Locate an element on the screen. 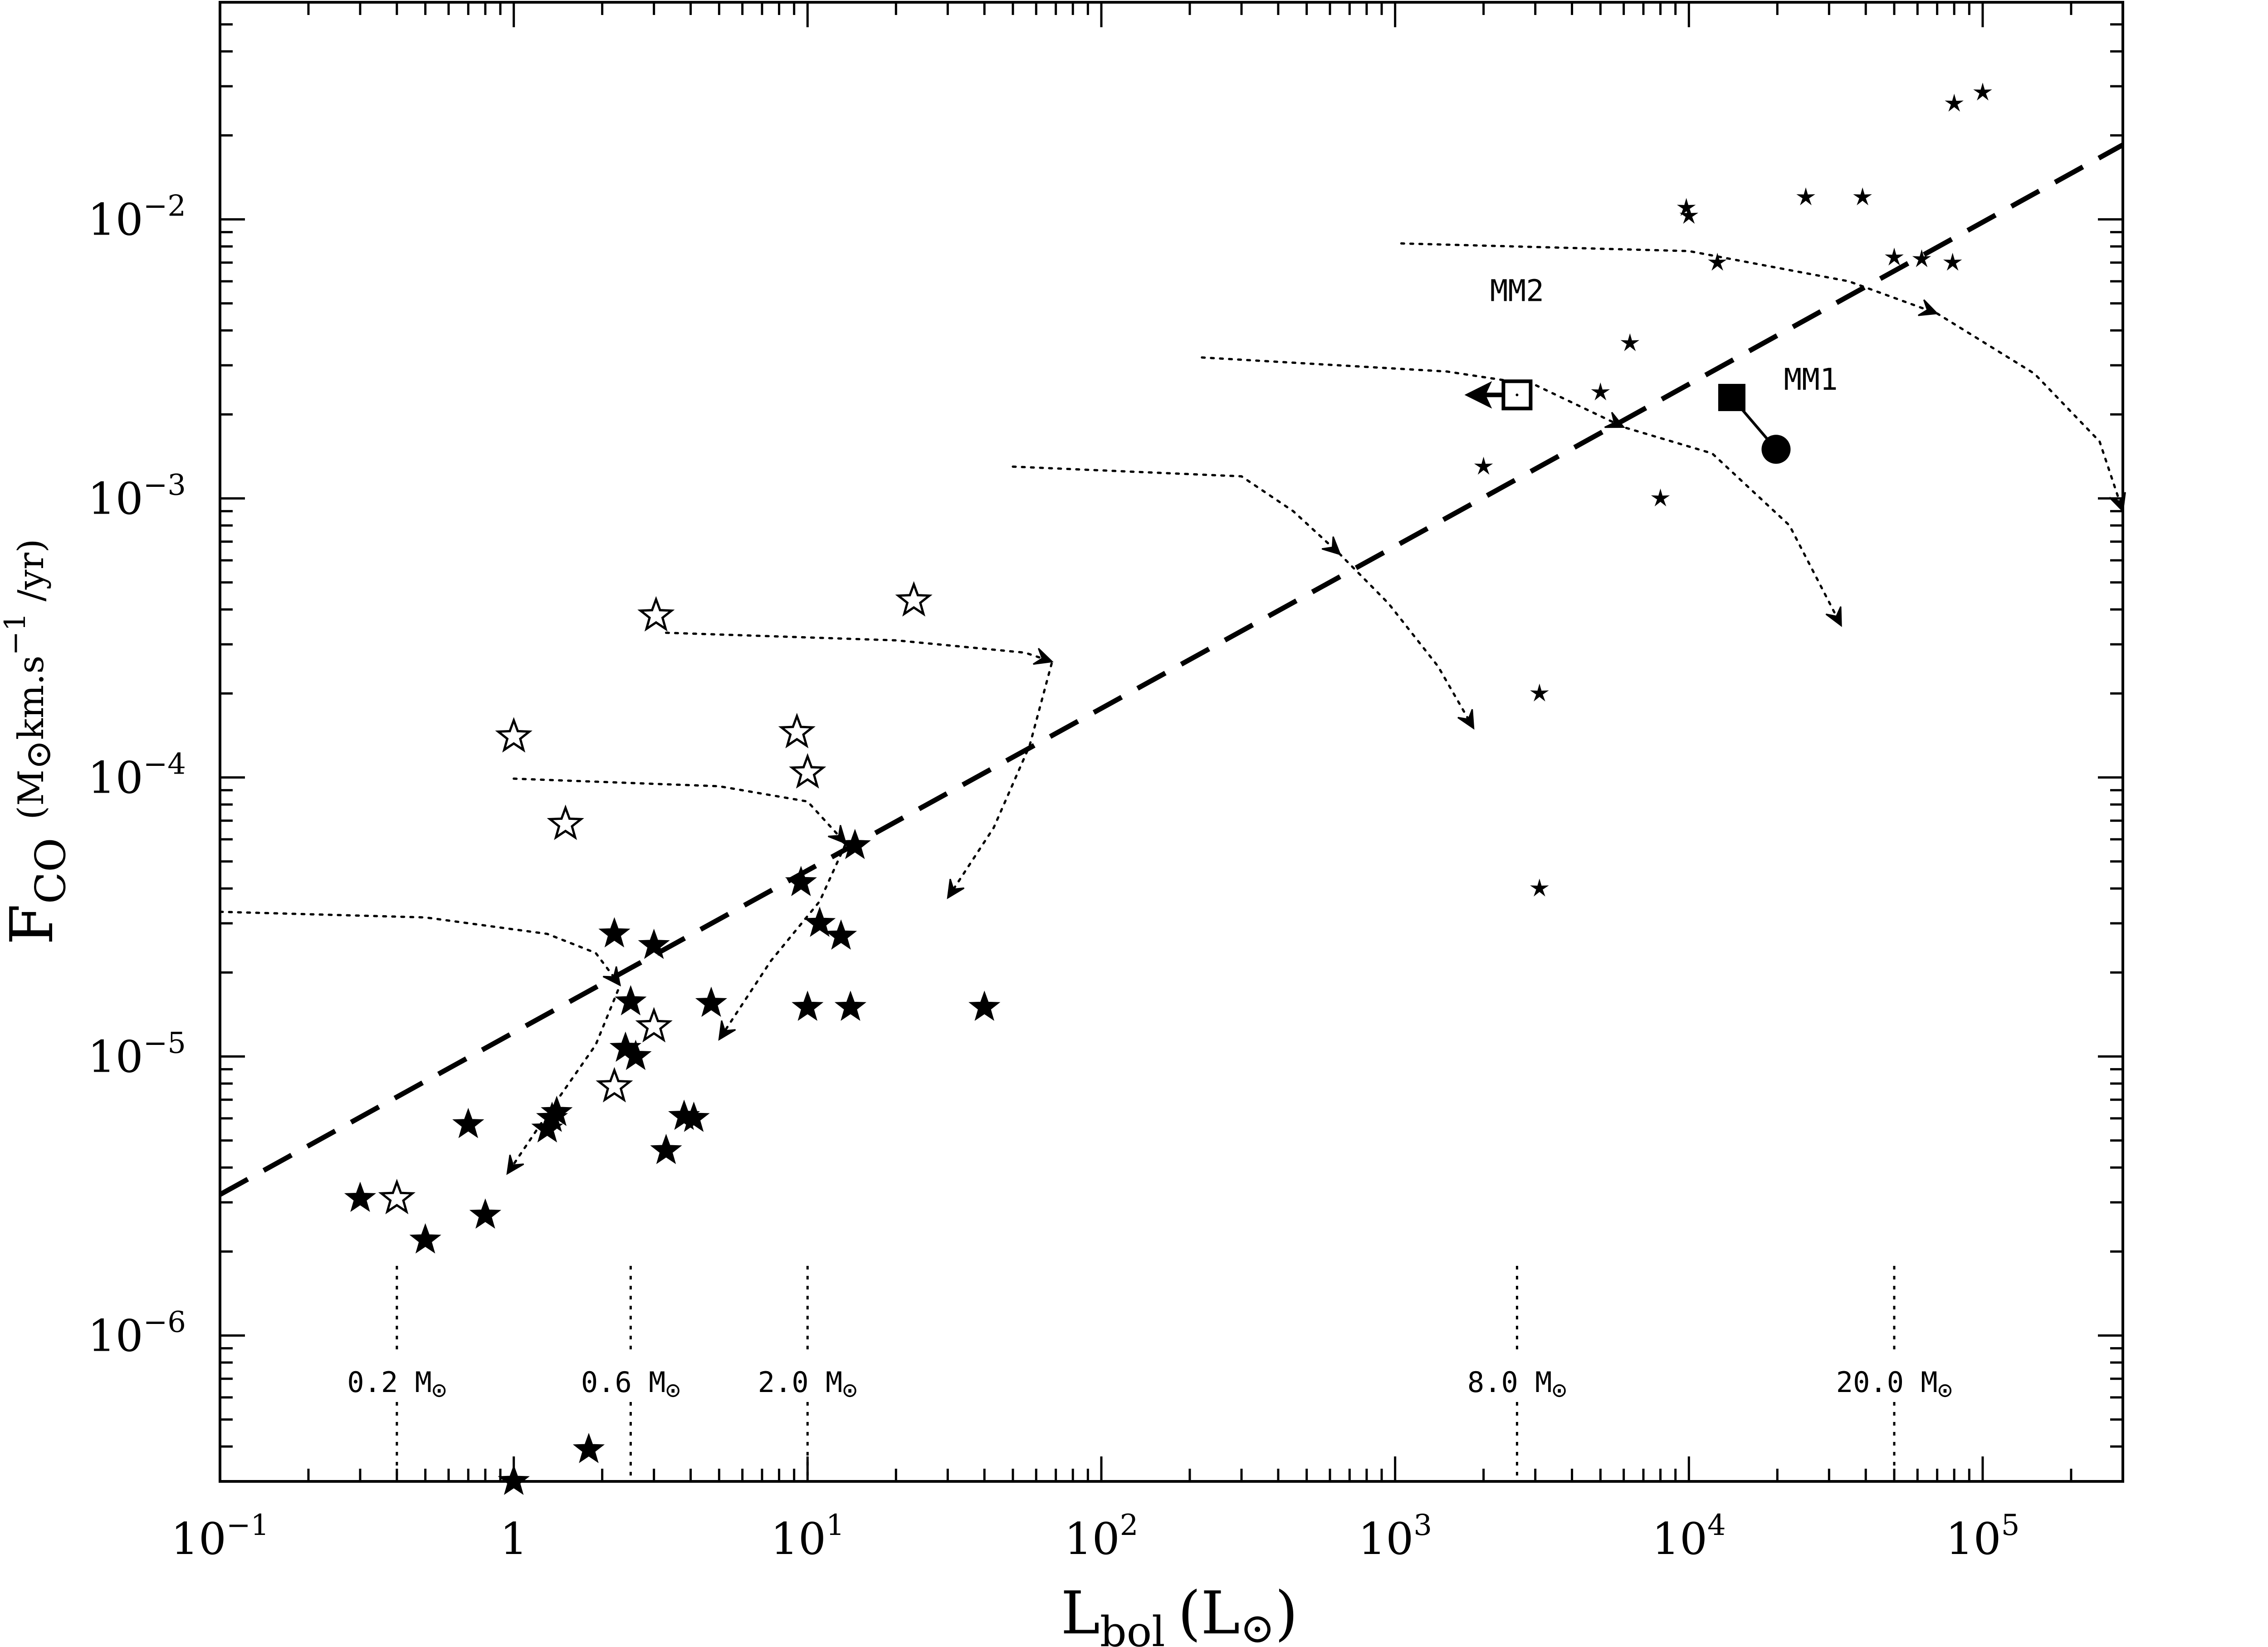  y-tick-label: 10⁻⁶ is located at coordinates (137, 1333).